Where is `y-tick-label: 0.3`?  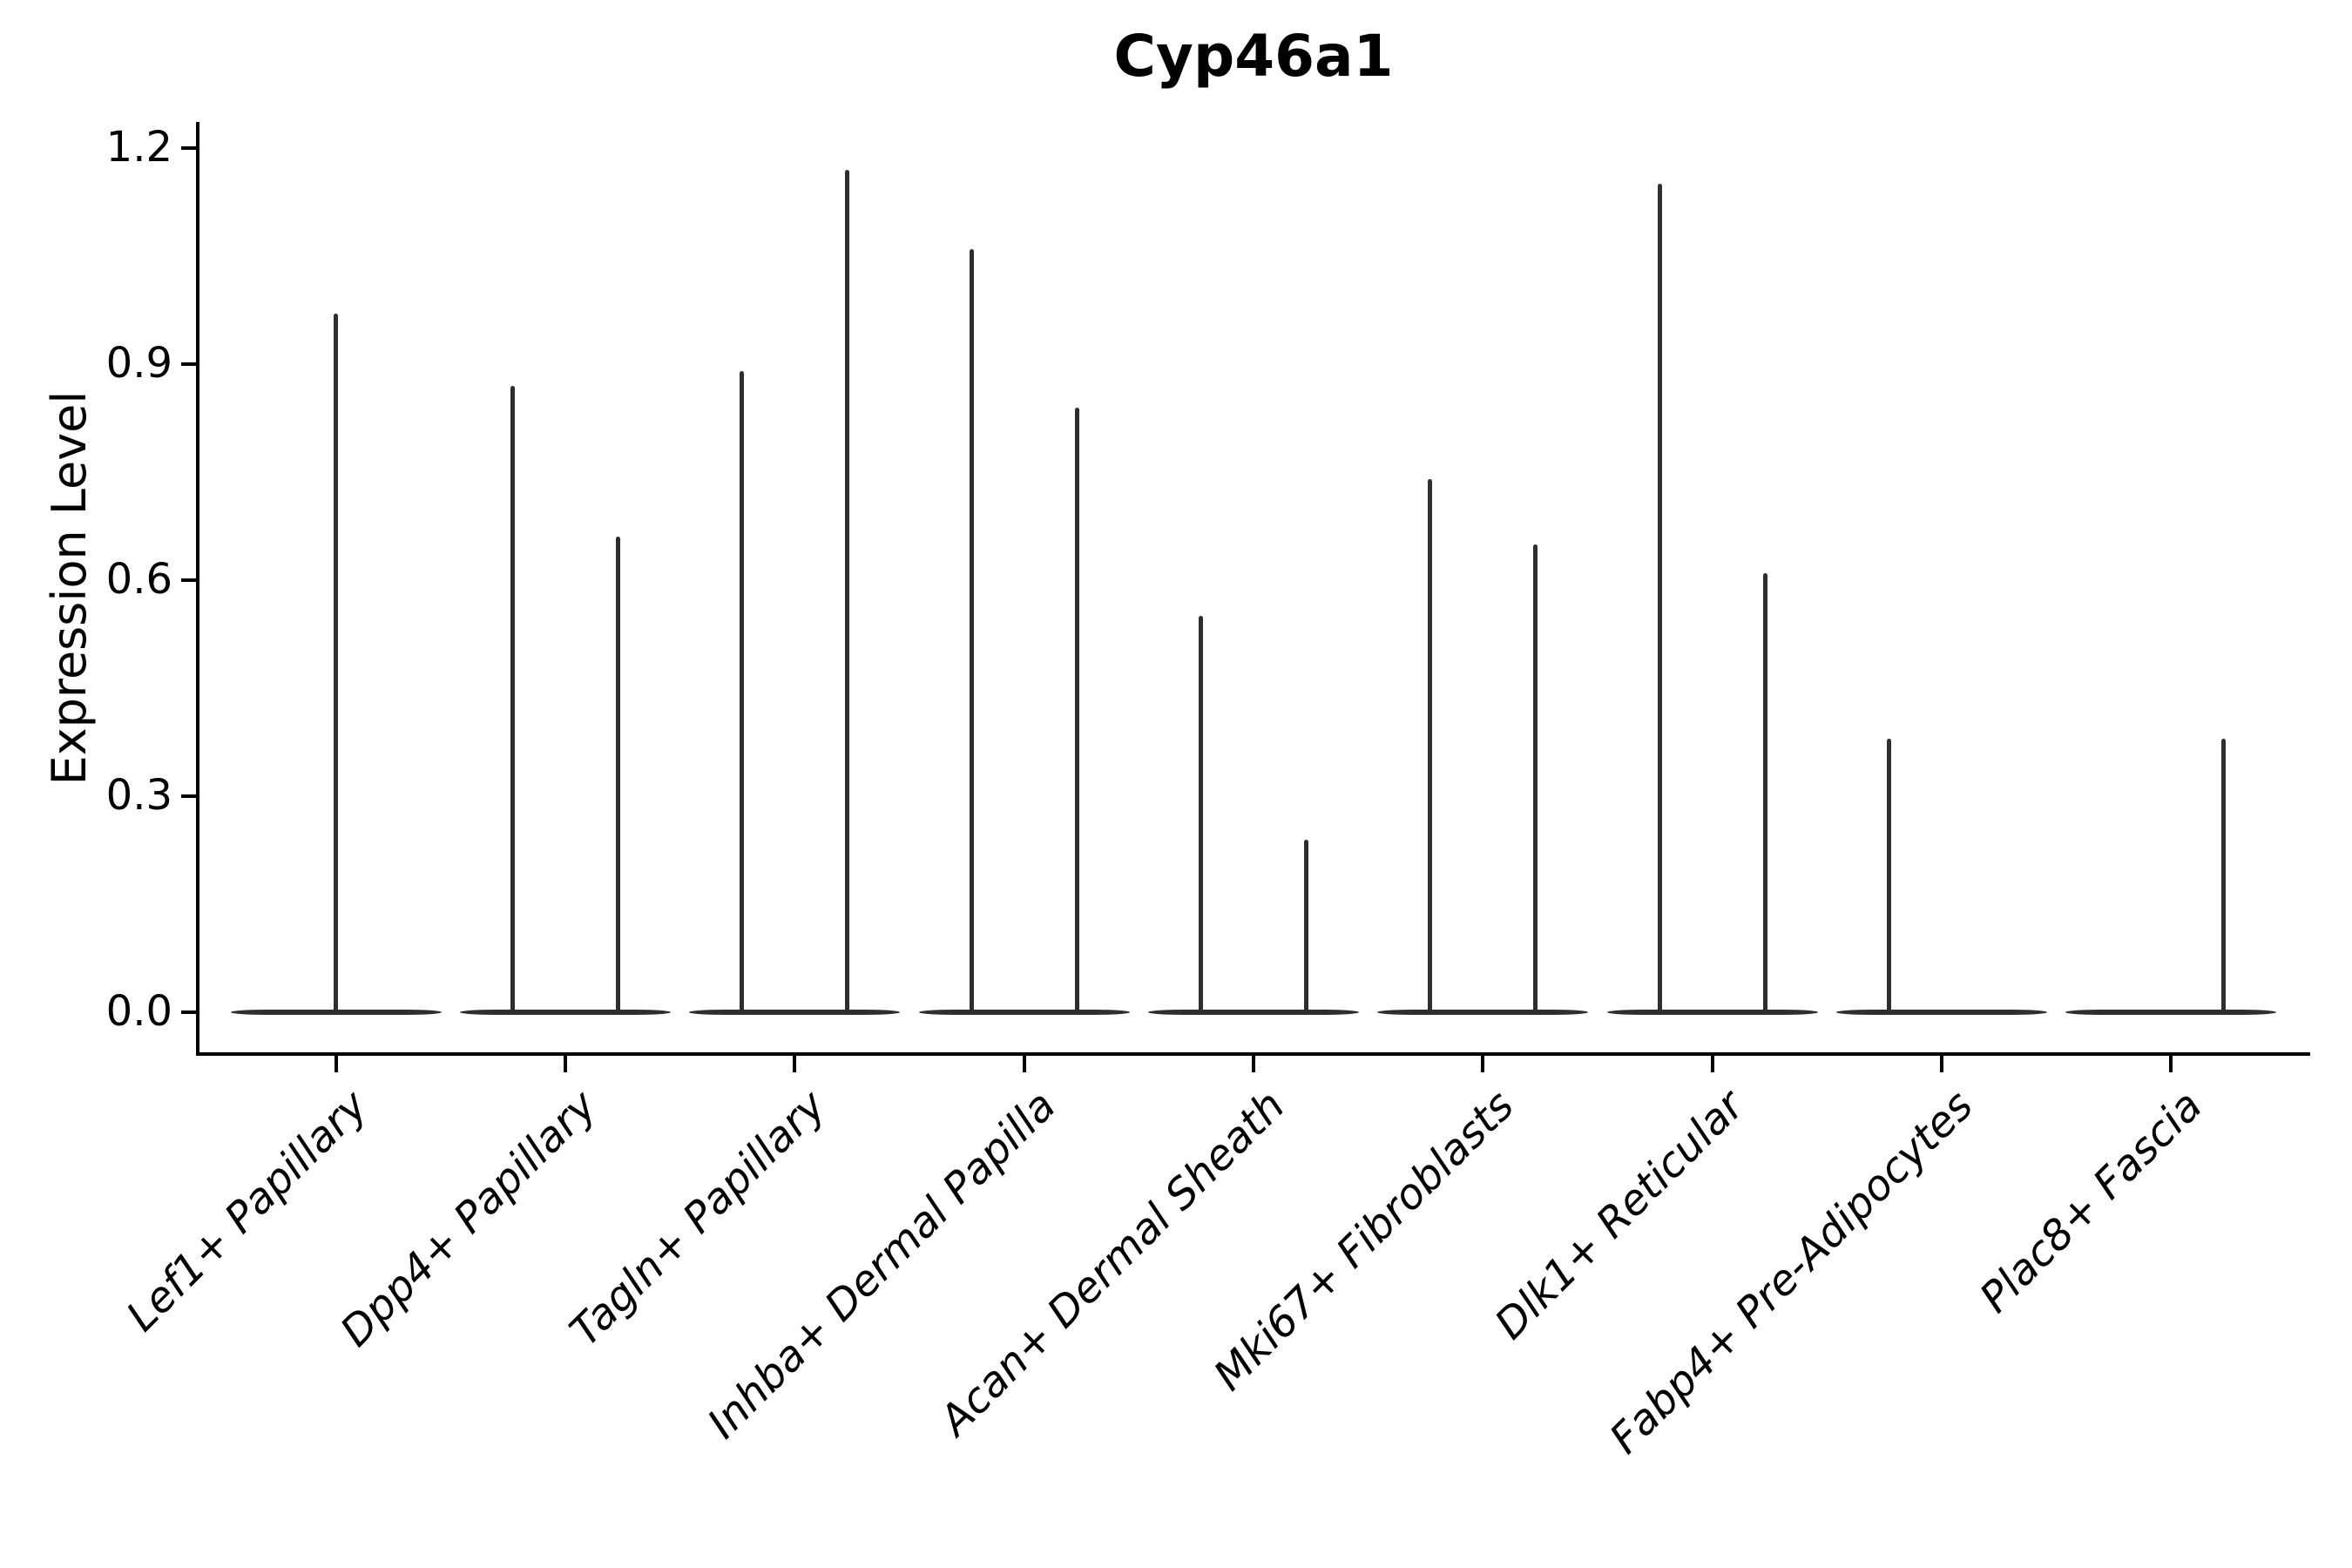
y-tick-label: 0.3 is located at coordinates (138, 795).